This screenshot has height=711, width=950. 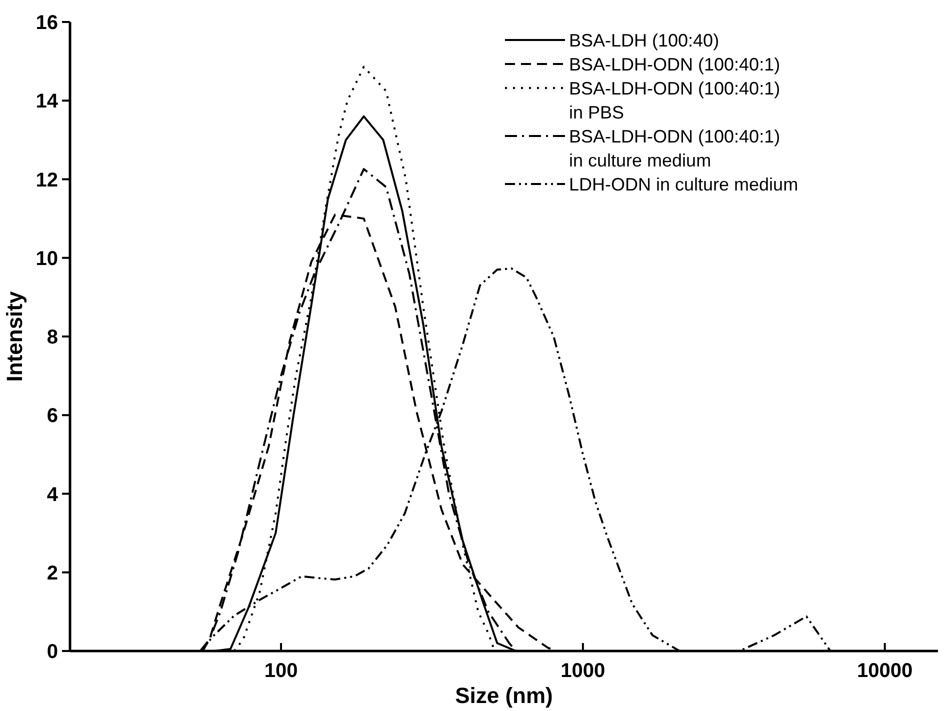 I want to click on y-tick-label: 2, so click(x=52, y=573).